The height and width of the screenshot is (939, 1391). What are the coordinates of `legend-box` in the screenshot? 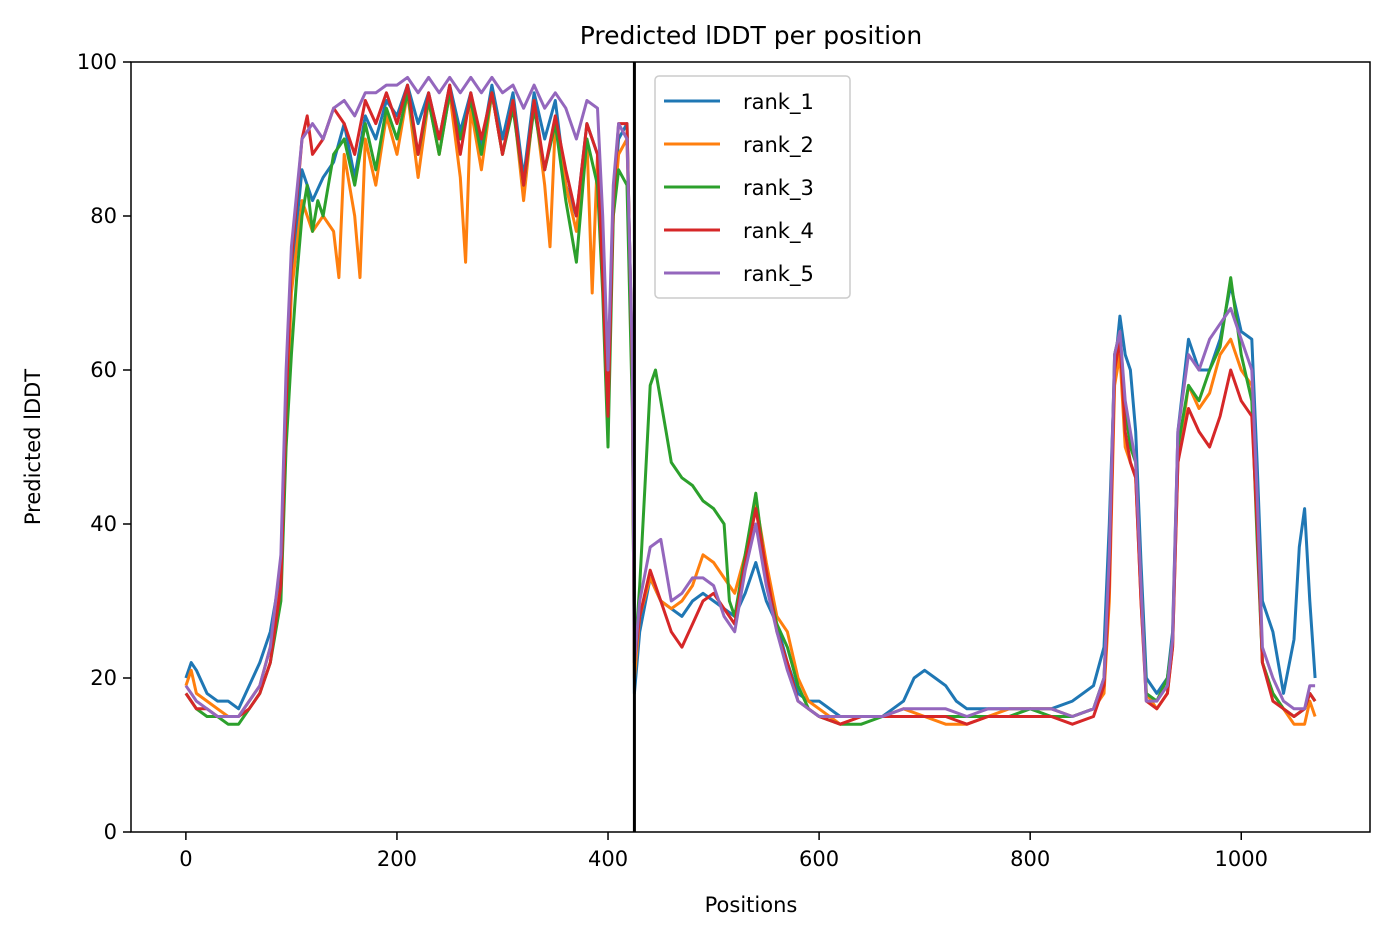 It's located at (752, 187).